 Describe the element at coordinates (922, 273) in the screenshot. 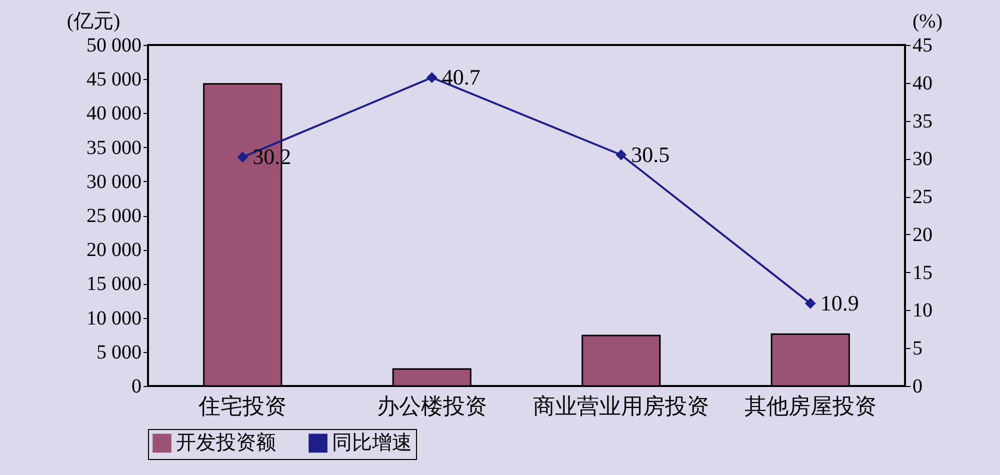

I see `y2-tick-label: 15` at that location.